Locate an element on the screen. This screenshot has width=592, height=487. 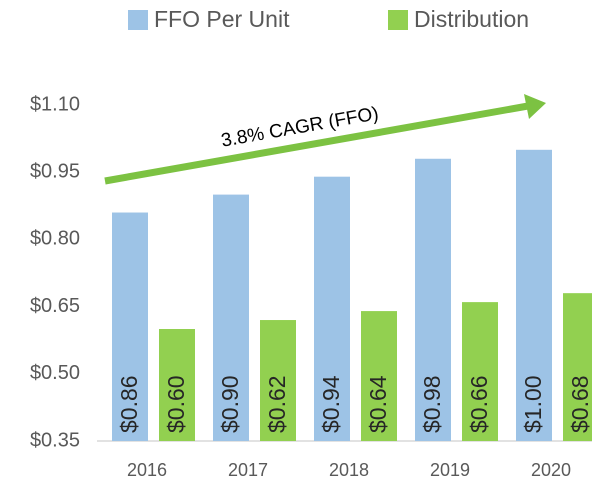
arrow-head is located at coordinates (535, 106).